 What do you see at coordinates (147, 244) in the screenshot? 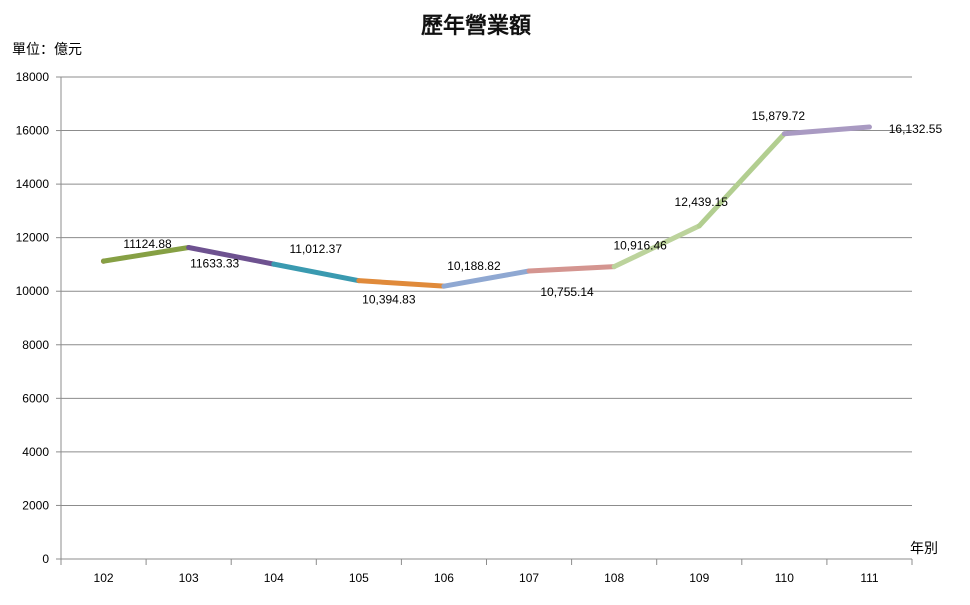
I see `data-label: 11124.88` at bounding box center [147, 244].